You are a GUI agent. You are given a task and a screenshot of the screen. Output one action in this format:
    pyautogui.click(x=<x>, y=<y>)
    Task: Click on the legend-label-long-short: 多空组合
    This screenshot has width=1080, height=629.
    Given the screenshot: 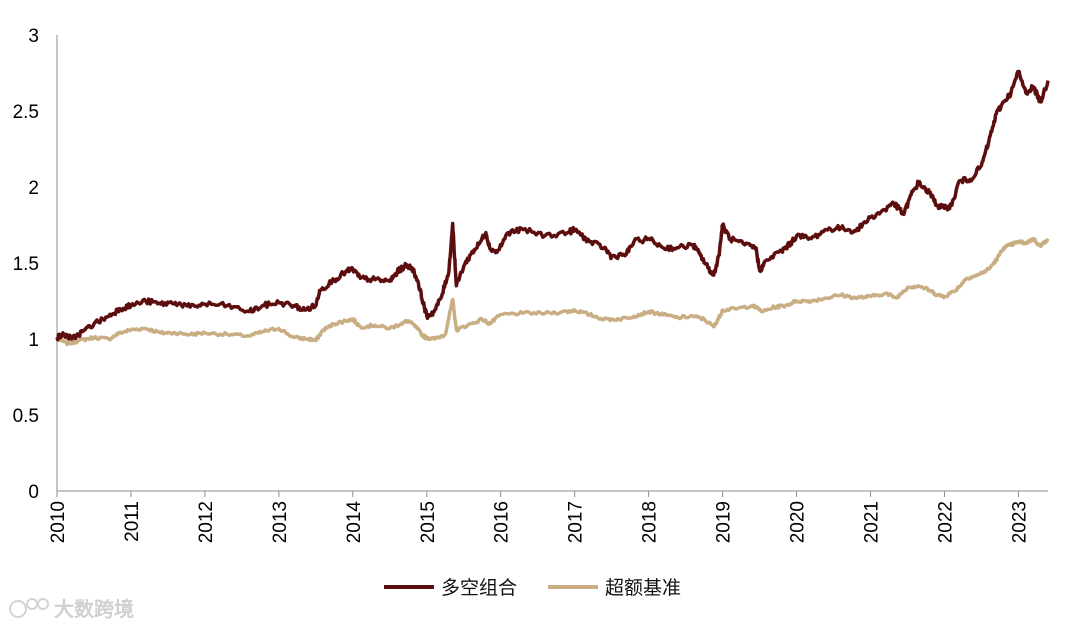 What is the action you would take?
    pyautogui.click(x=479, y=588)
    